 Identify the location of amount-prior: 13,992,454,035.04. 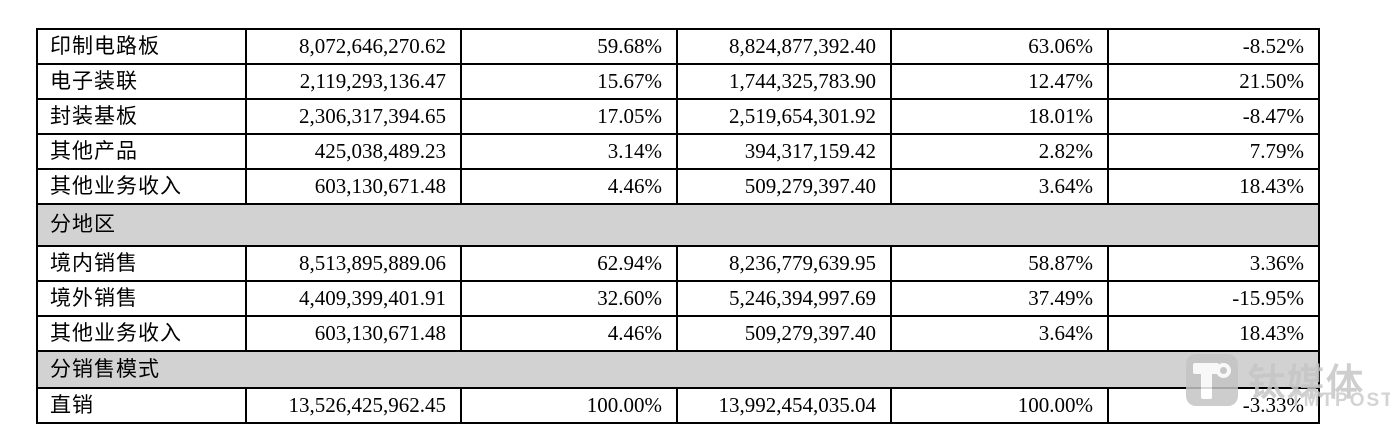
(784, 405).